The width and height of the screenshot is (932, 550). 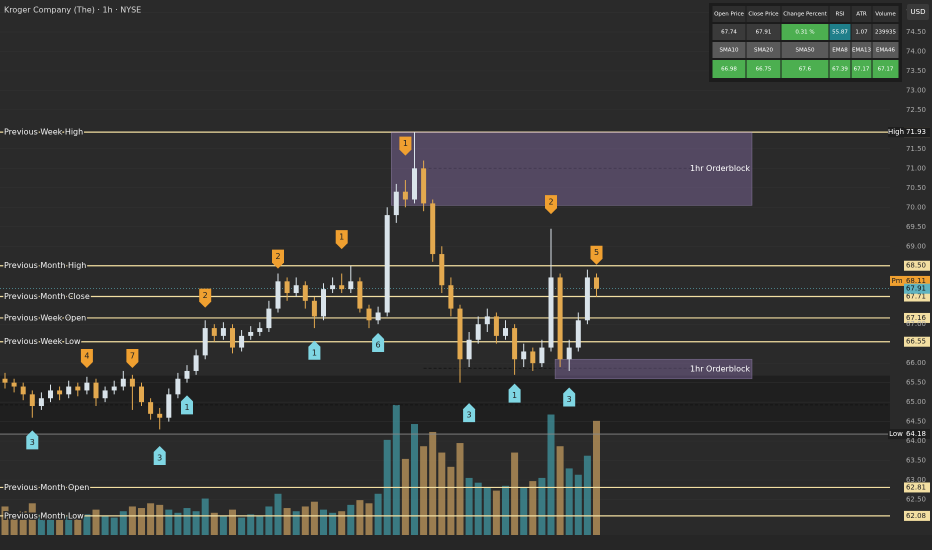 What do you see at coordinates (916, 149) in the screenshot?
I see `y-tick-label: 71.50` at bounding box center [916, 149].